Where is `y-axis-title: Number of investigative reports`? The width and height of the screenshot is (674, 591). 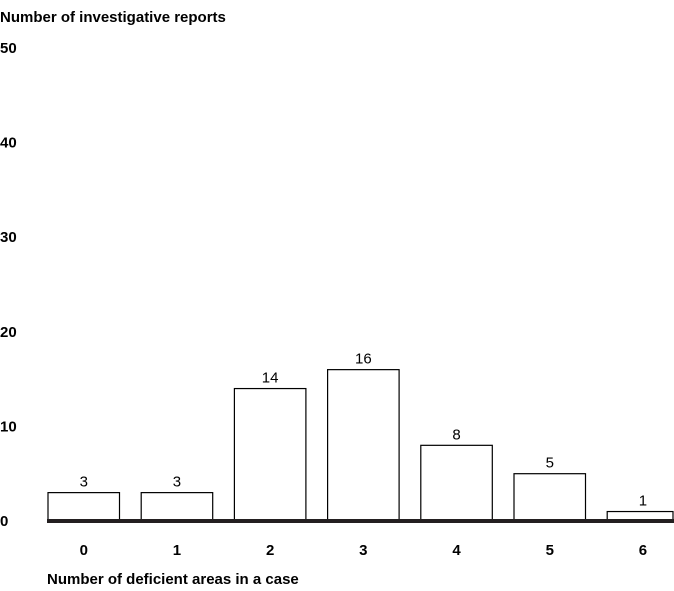
y-axis-title: Number of investigative reports is located at coordinates (113, 17).